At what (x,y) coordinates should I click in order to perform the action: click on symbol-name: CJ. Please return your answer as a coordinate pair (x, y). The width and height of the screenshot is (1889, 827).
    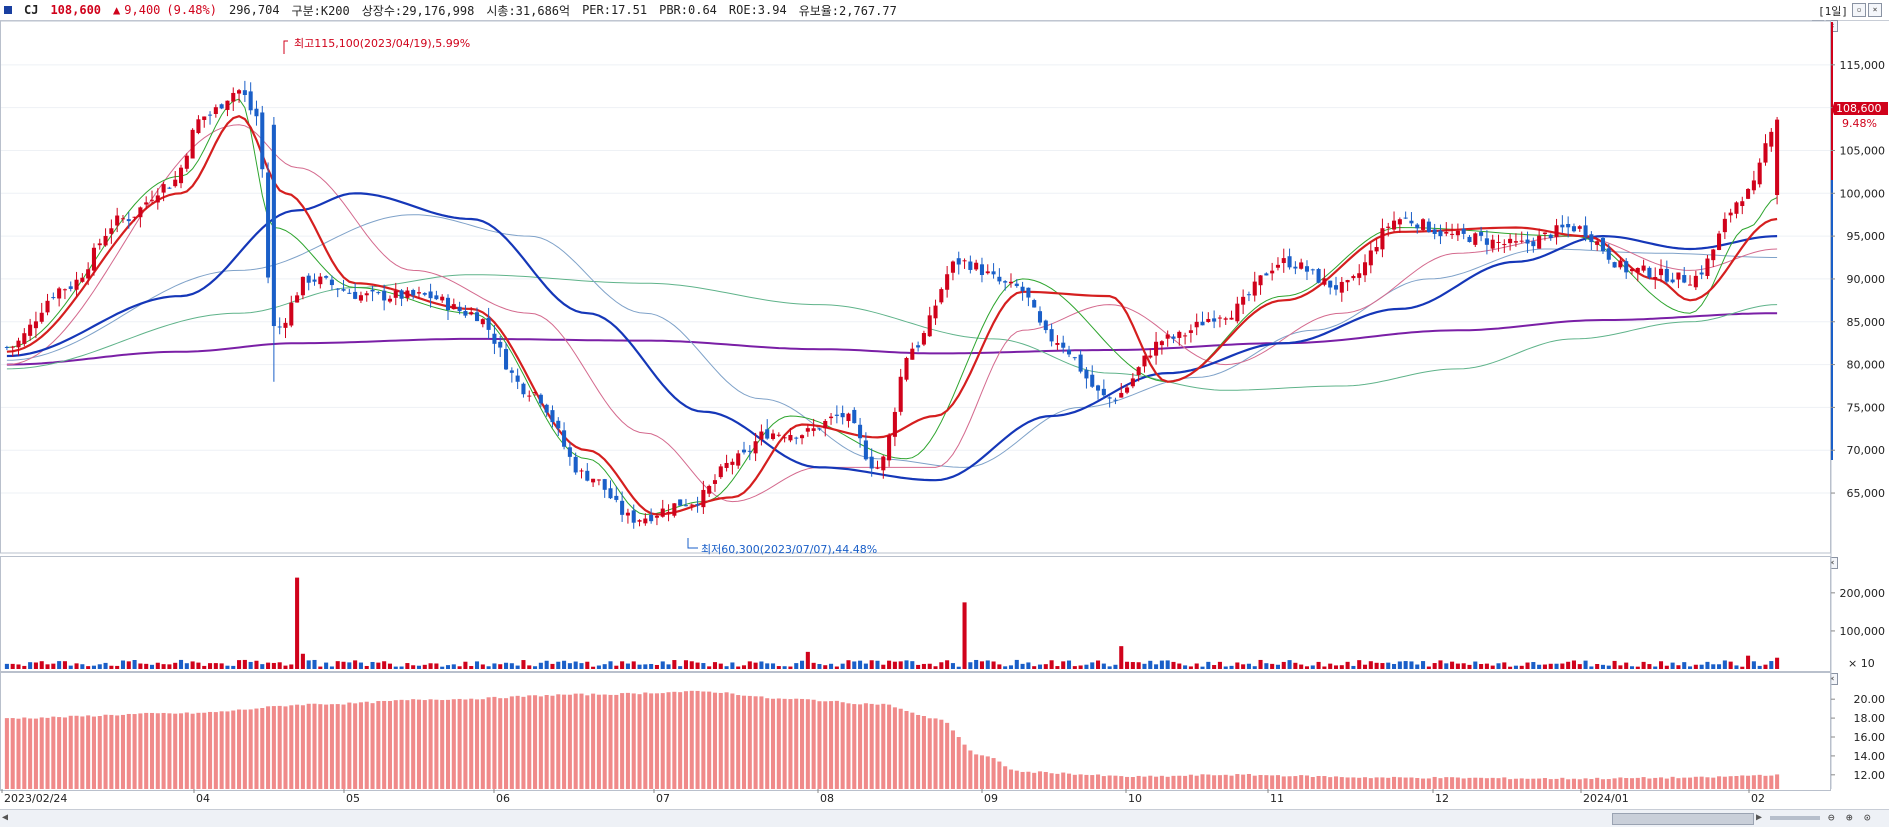
    Looking at the image, I should click on (31, 10).